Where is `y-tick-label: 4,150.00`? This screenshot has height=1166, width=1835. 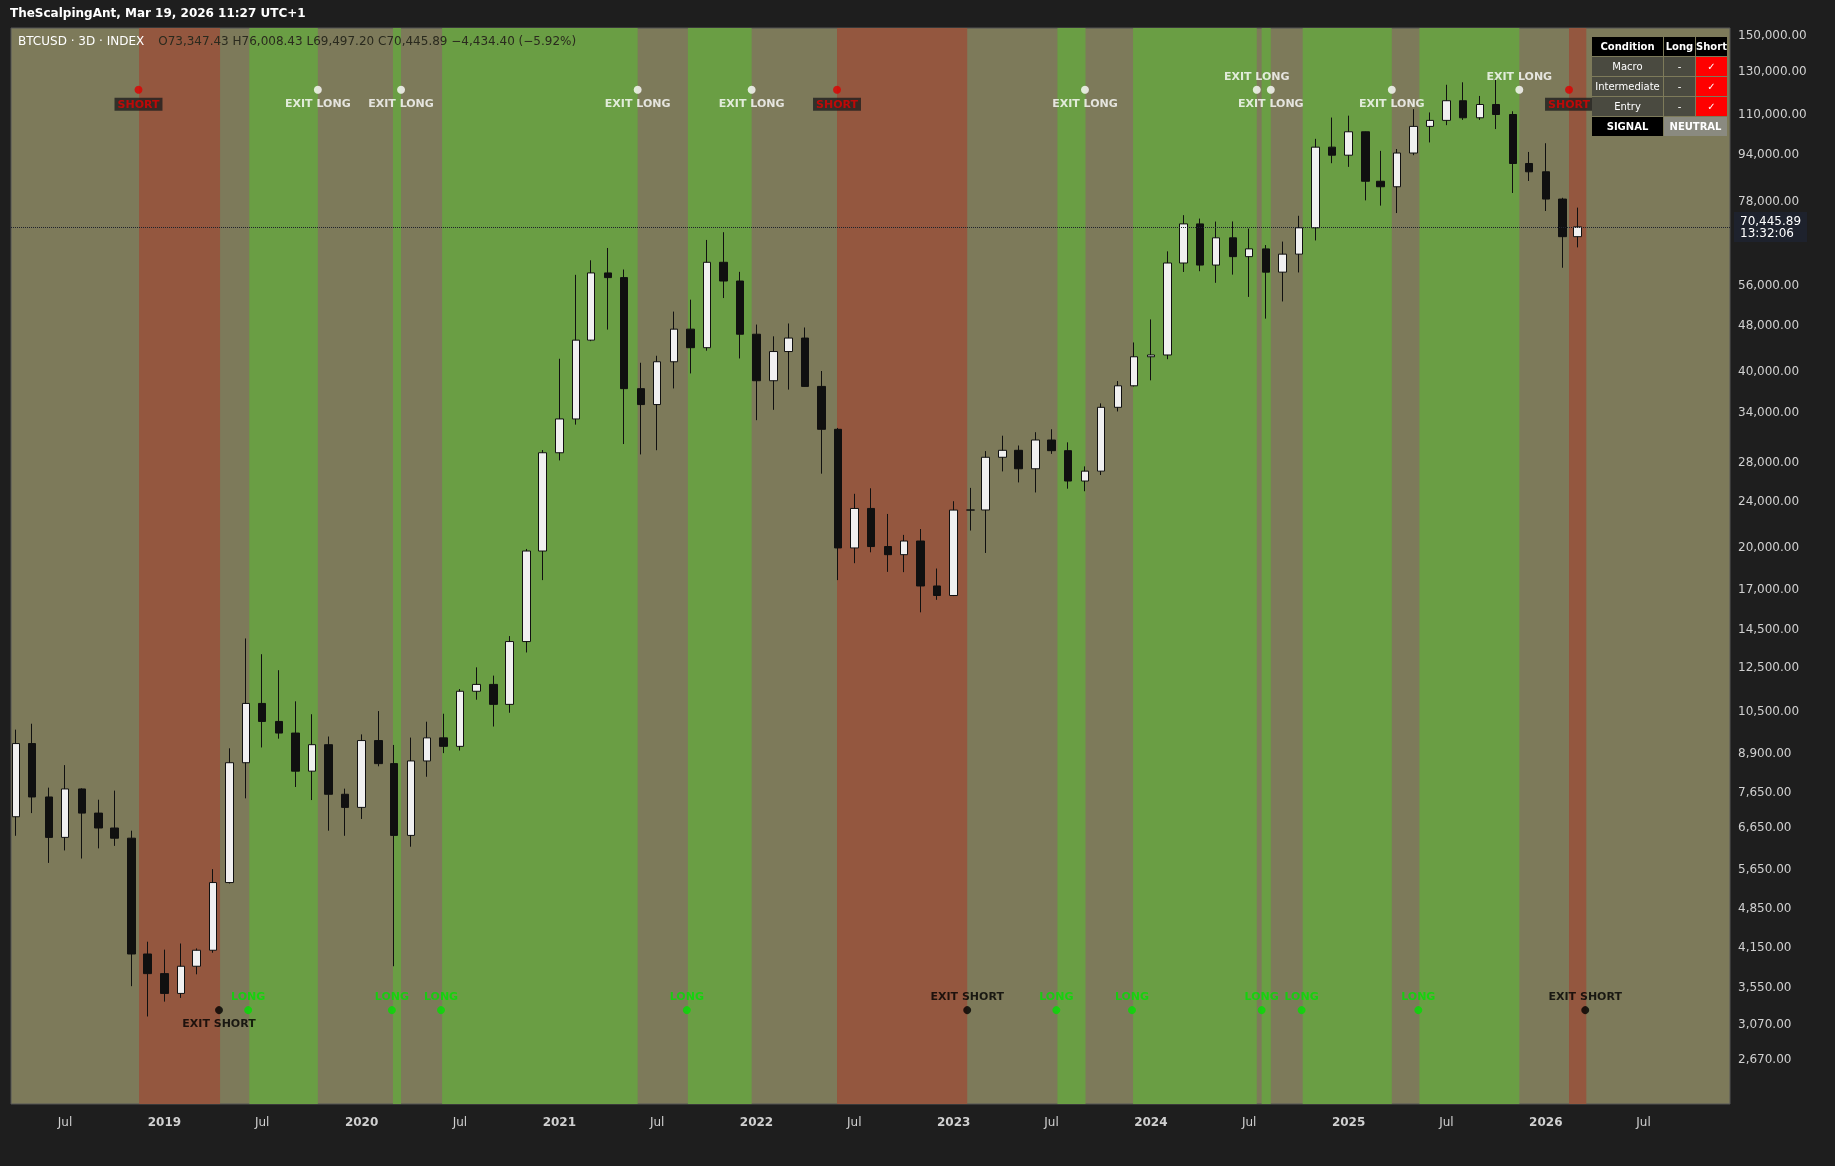 y-tick-label: 4,150.00 is located at coordinates (1765, 947).